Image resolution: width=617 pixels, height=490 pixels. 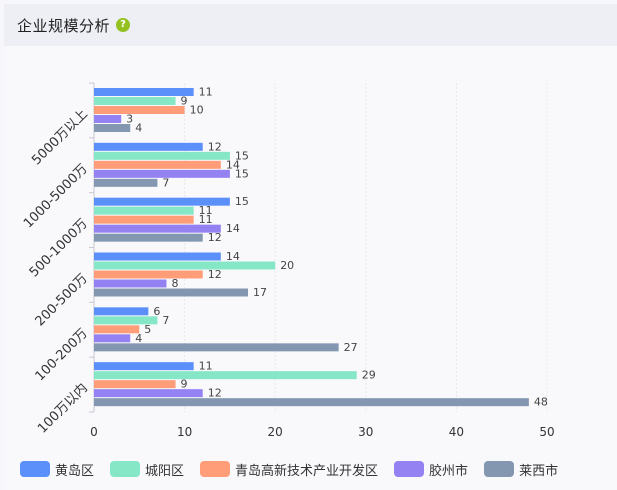 I want to click on category-label: 5000万以上, so click(x=60, y=138).